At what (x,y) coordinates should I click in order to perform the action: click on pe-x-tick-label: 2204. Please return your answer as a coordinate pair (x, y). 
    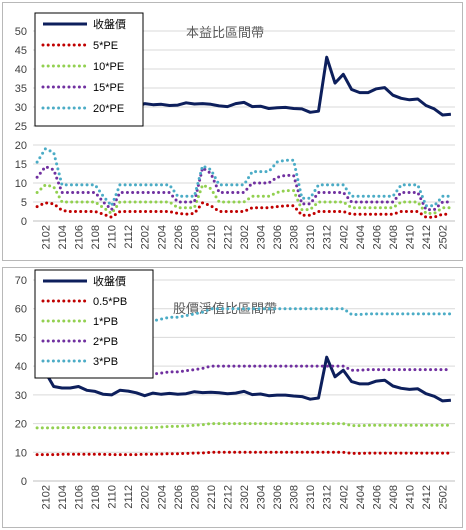
    Looking at the image, I should click on (162, 237).